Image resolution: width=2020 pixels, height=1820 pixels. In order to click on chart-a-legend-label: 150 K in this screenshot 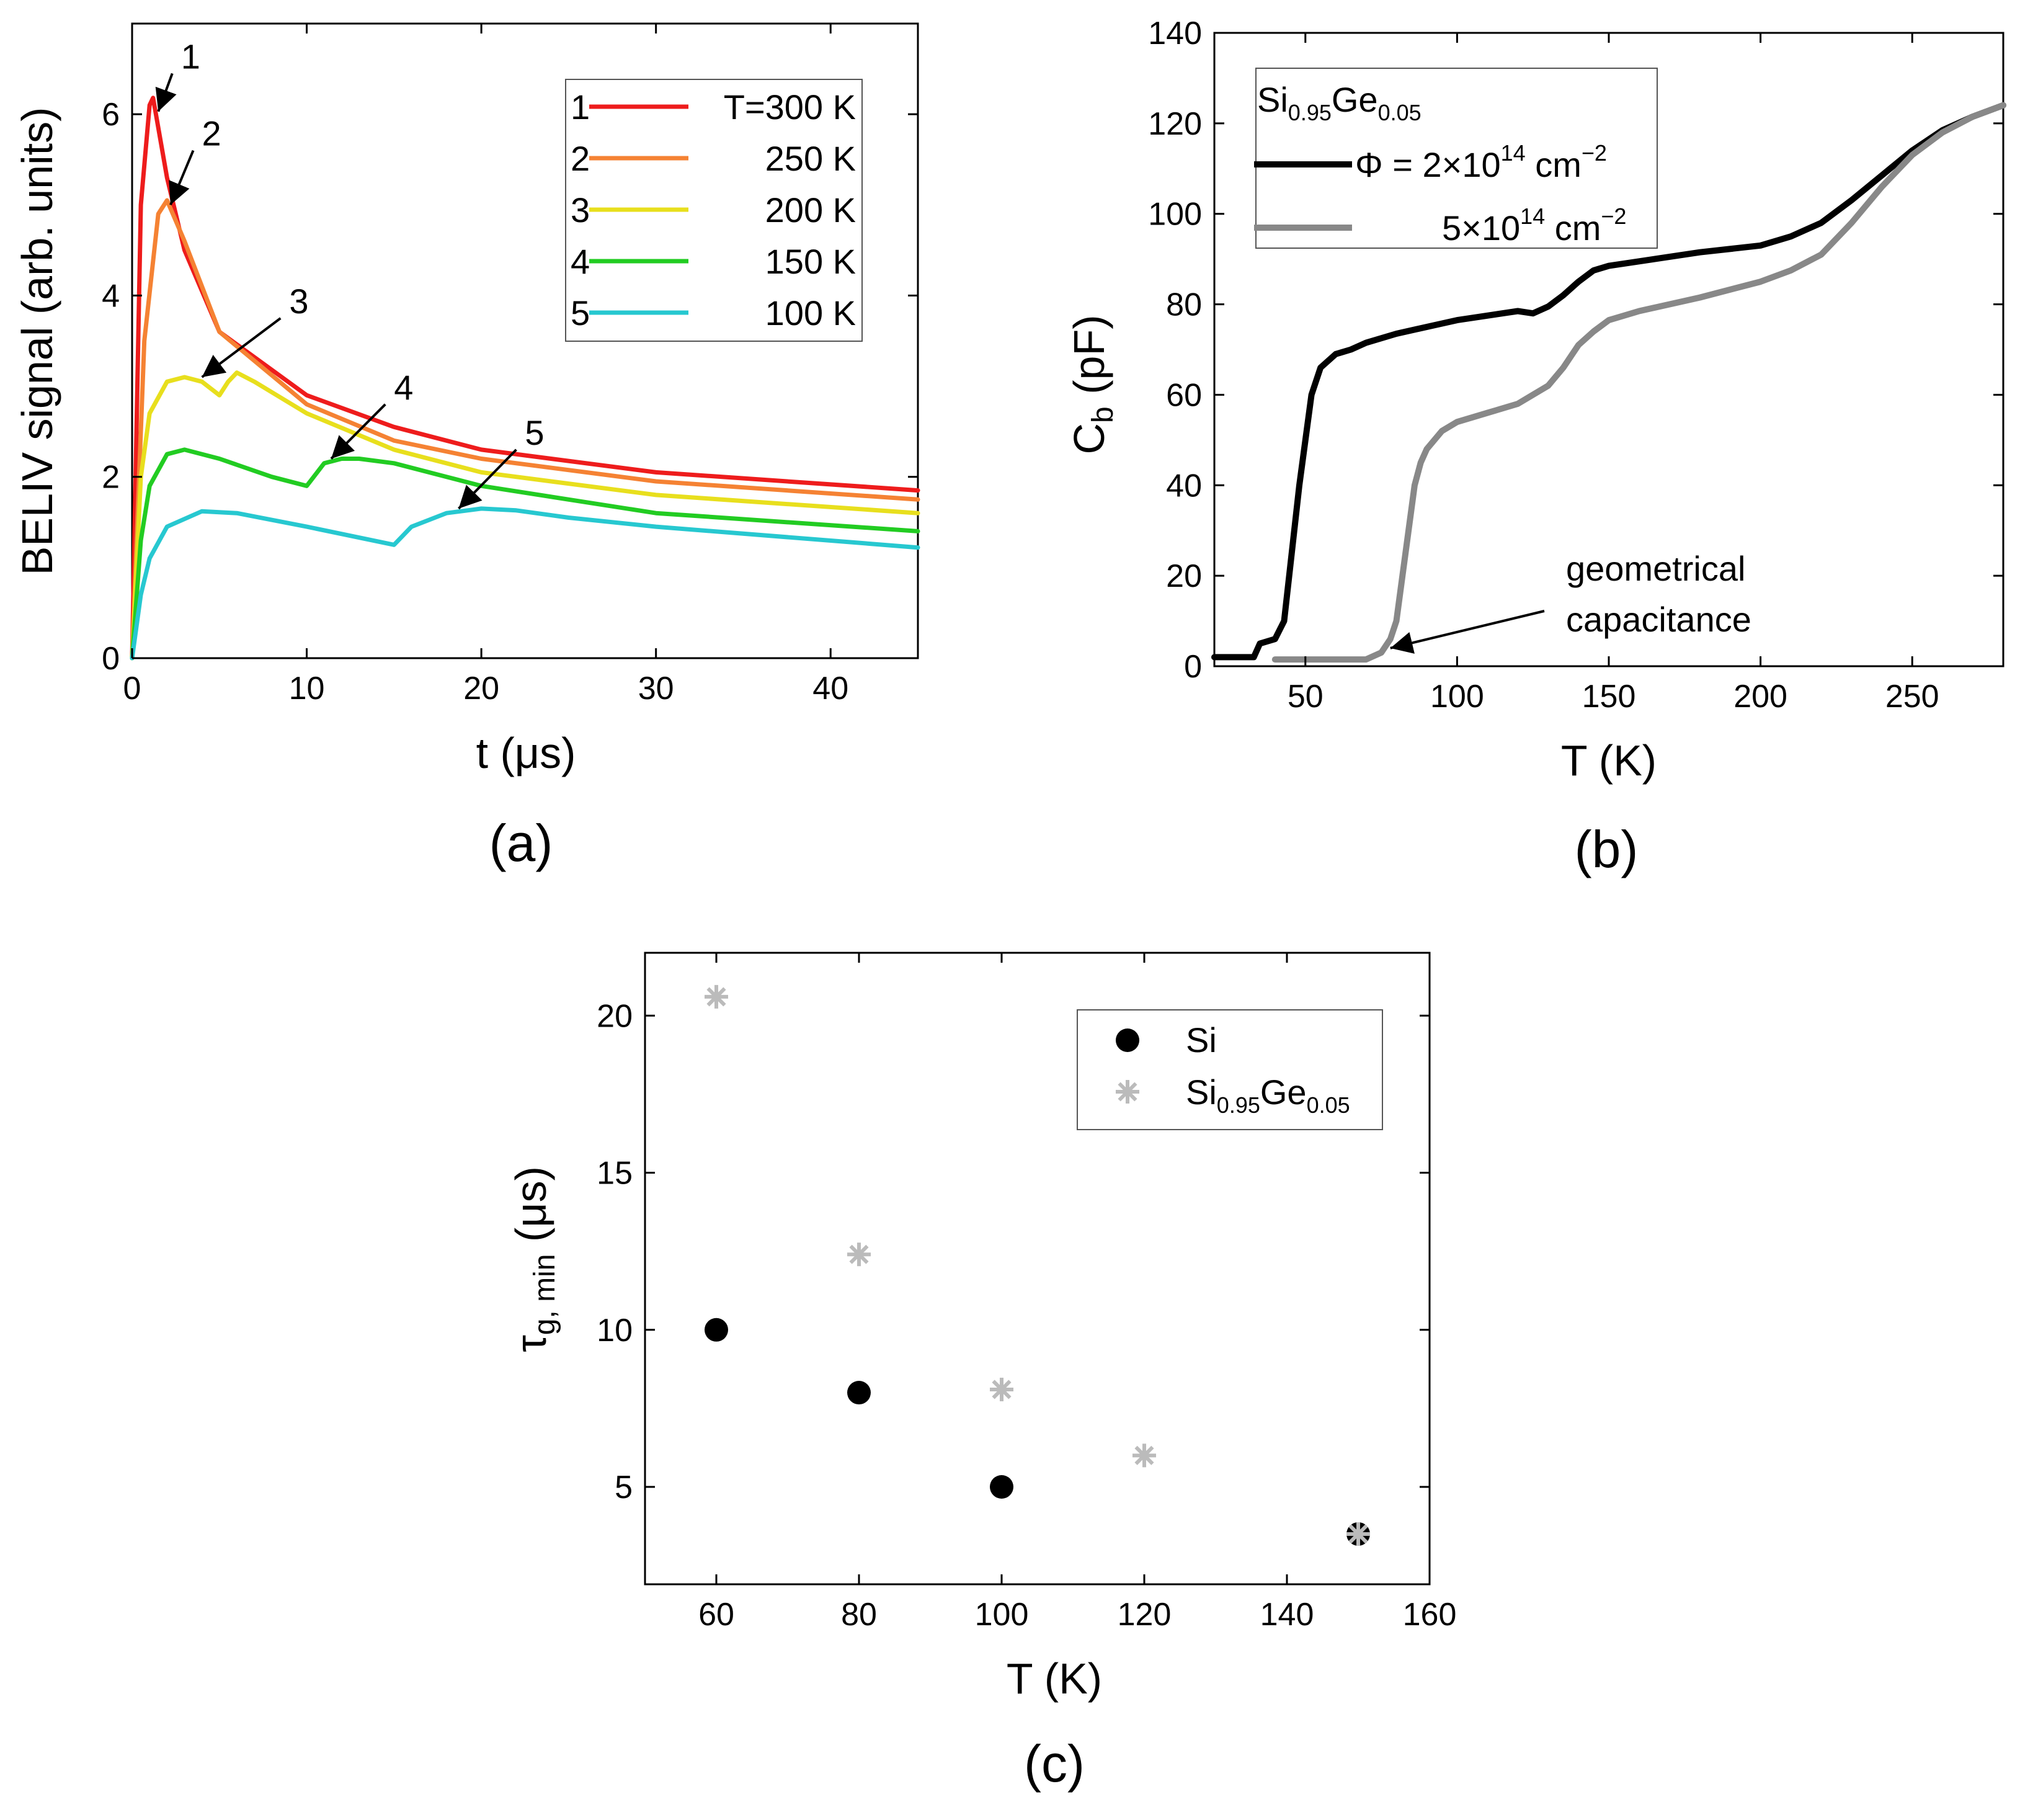, I will do `click(811, 261)`.